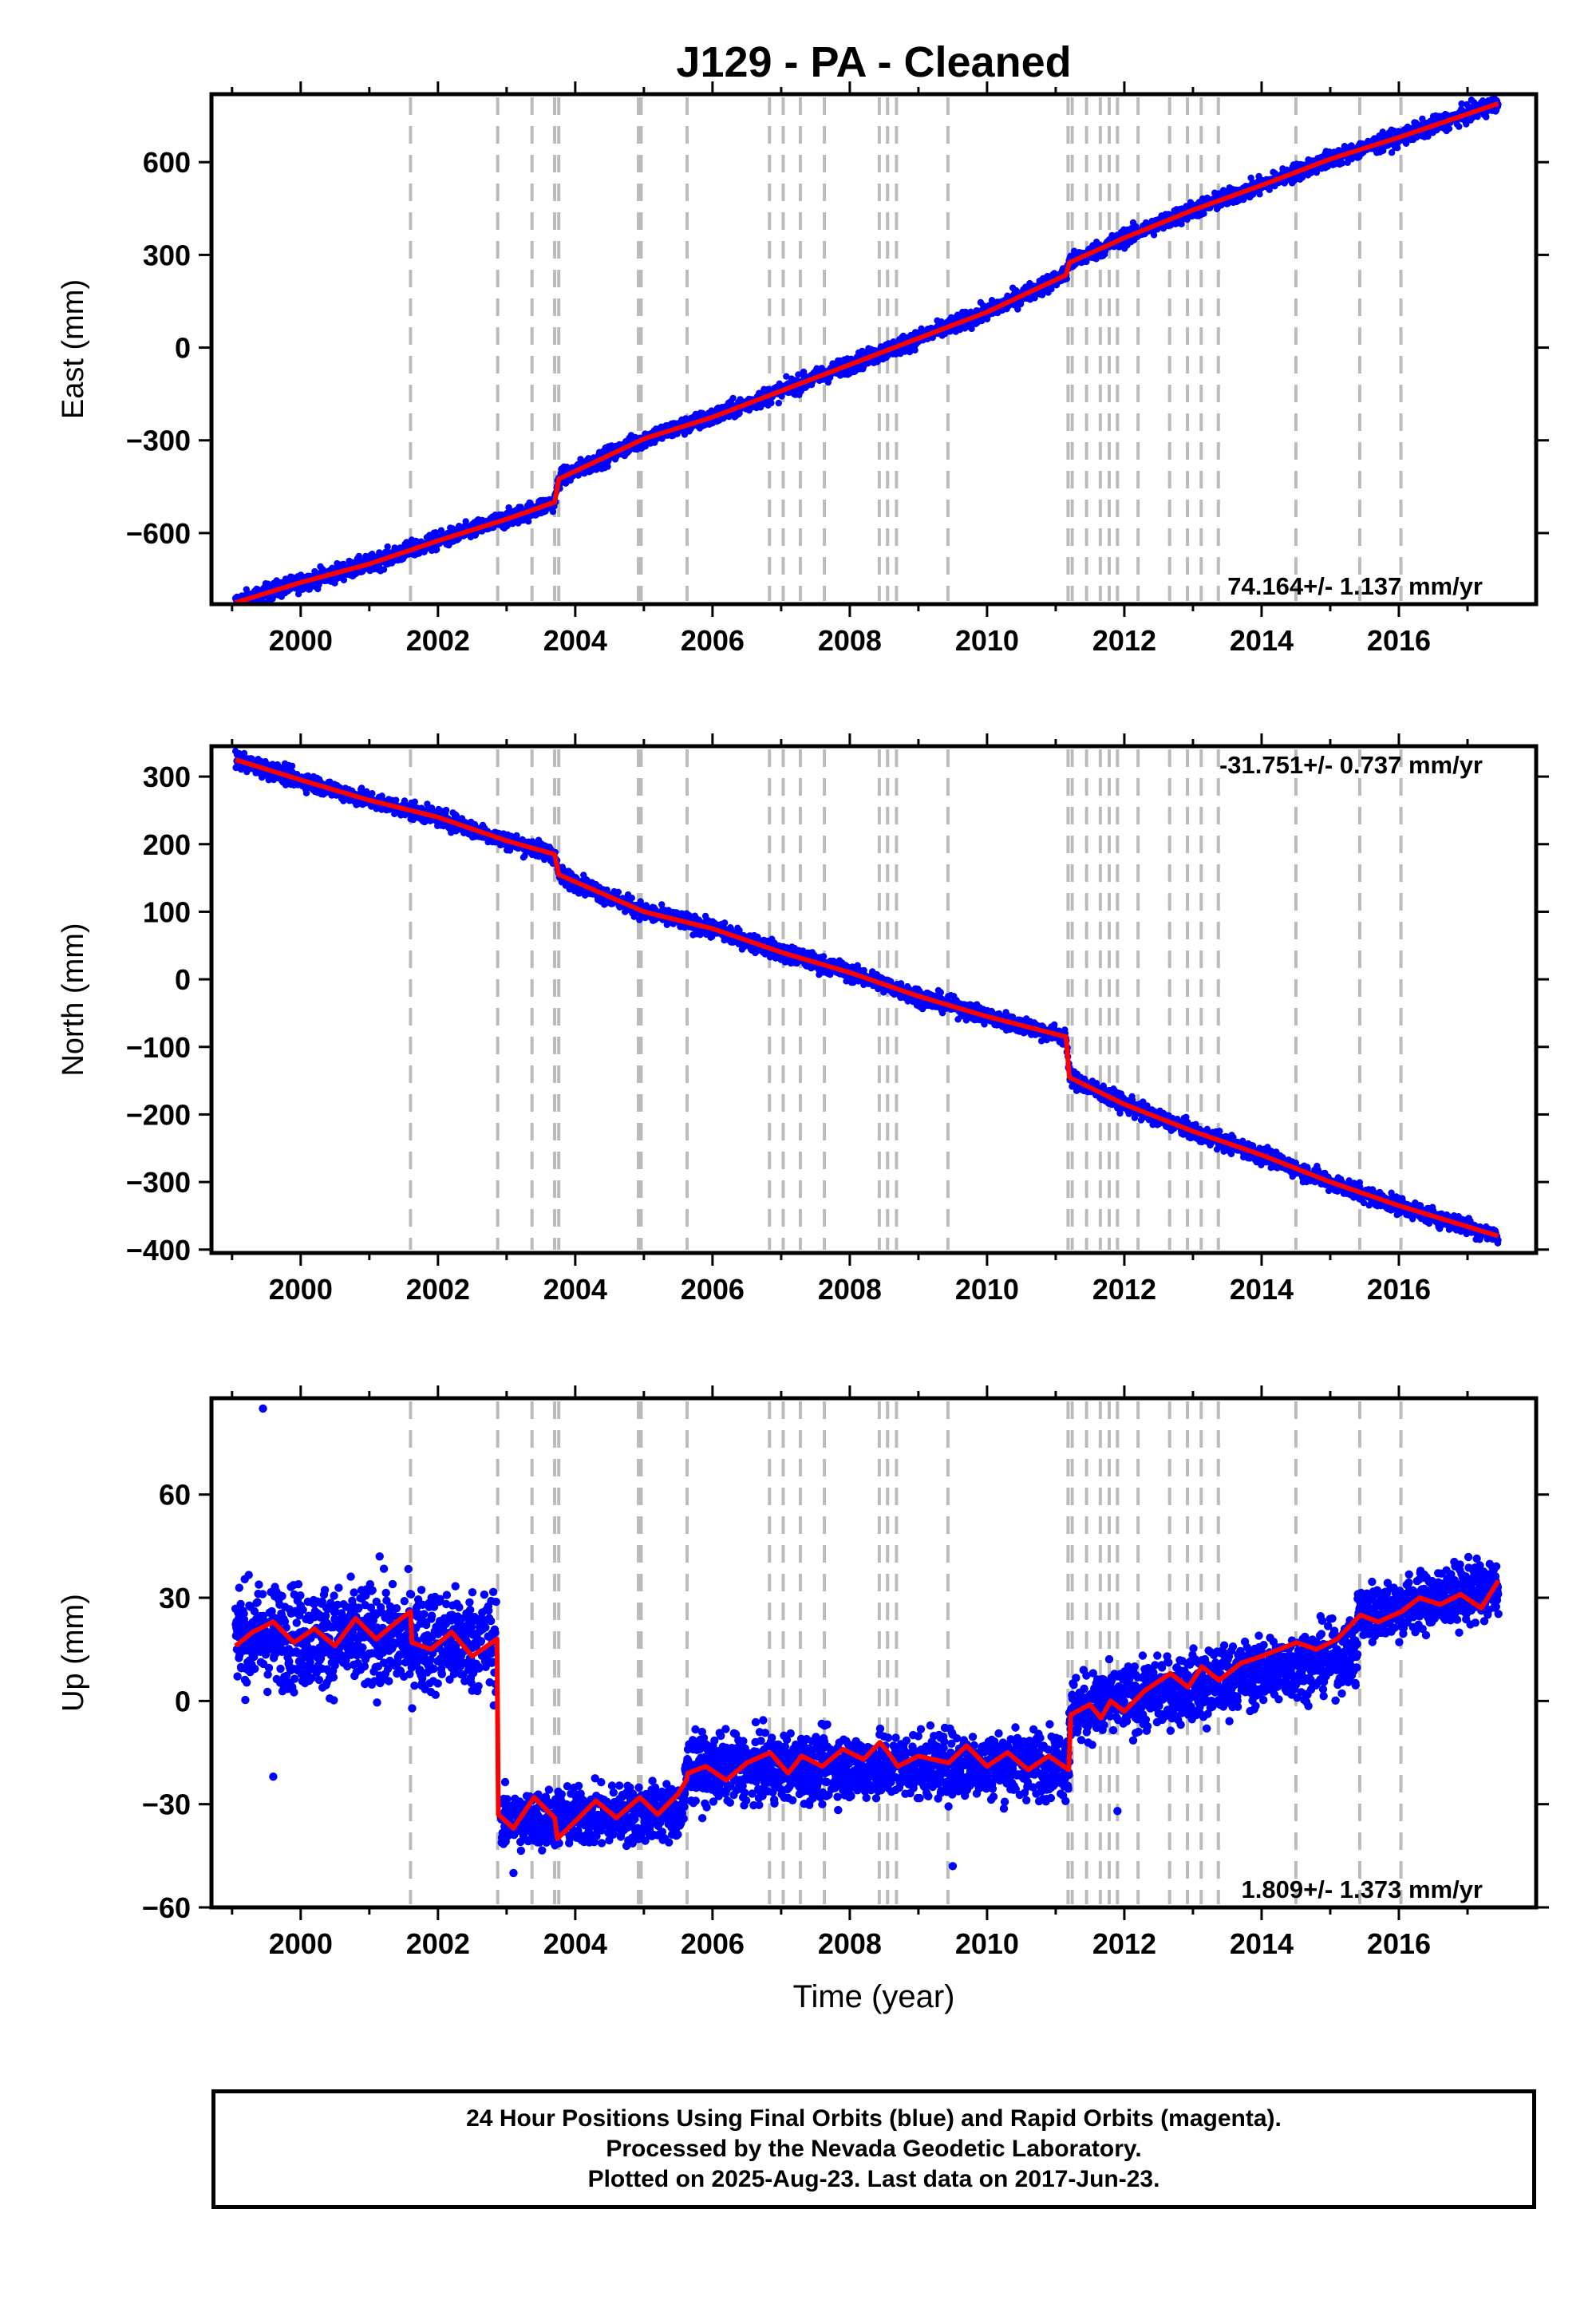 The height and width of the screenshot is (2316, 1596). What do you see at coordinates (575, 640) in the screenshot?
I see `x-tick-label: 2004` at bounding box center [575, 640].